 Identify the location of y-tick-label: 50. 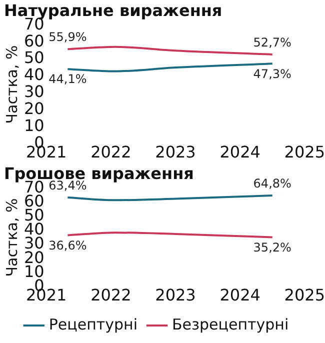
(34, 58).